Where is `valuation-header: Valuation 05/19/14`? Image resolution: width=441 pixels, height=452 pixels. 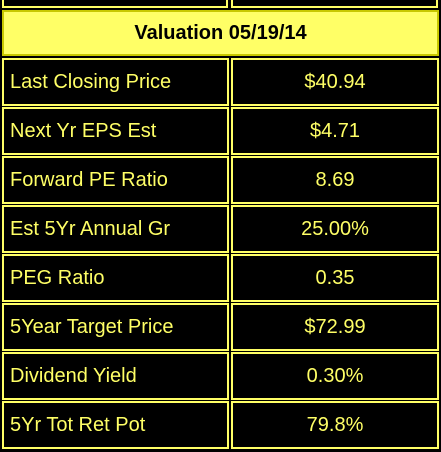 valuation-header: Valuation 05/19/14 is located at coordinates (220, 33).